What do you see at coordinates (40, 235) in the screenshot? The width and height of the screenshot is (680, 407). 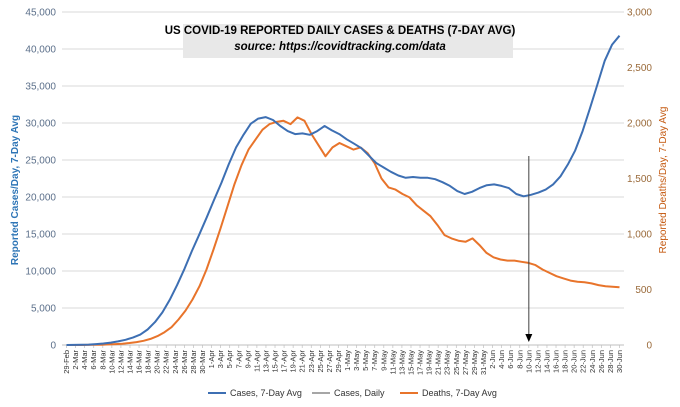 I see `y-left-tick-label: 15,000` at bounding box center [40, 235].